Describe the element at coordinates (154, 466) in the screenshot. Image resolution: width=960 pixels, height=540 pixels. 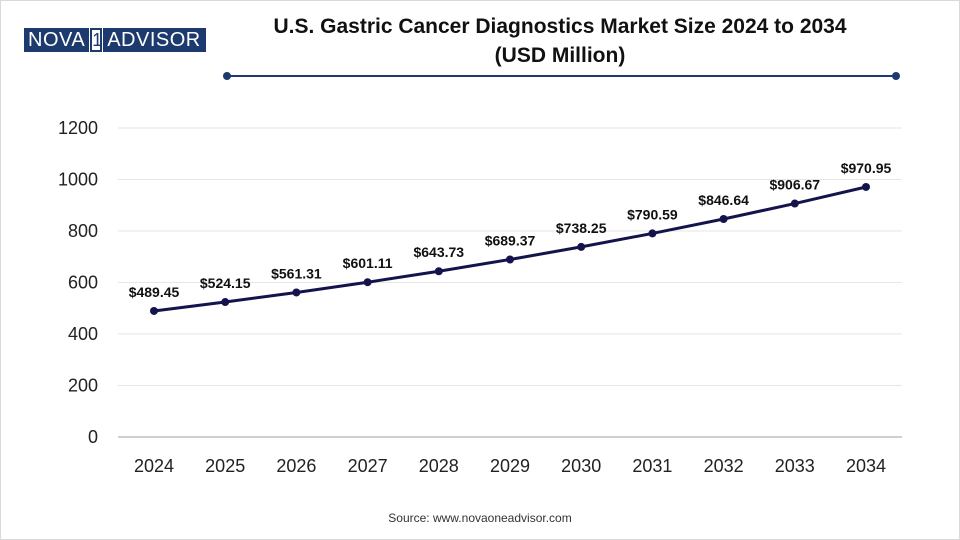
I see `x-tick-label: 2024` at that location.